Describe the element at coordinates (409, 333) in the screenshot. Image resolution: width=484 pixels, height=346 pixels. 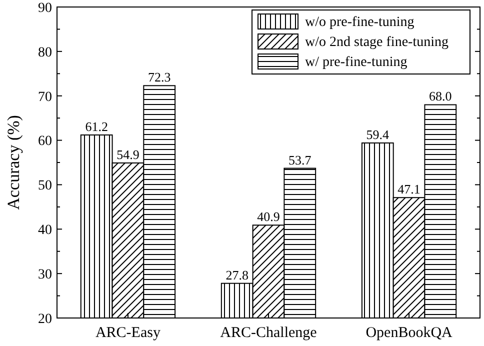
I see `x-tick-label: OpenBookQA` at that location.